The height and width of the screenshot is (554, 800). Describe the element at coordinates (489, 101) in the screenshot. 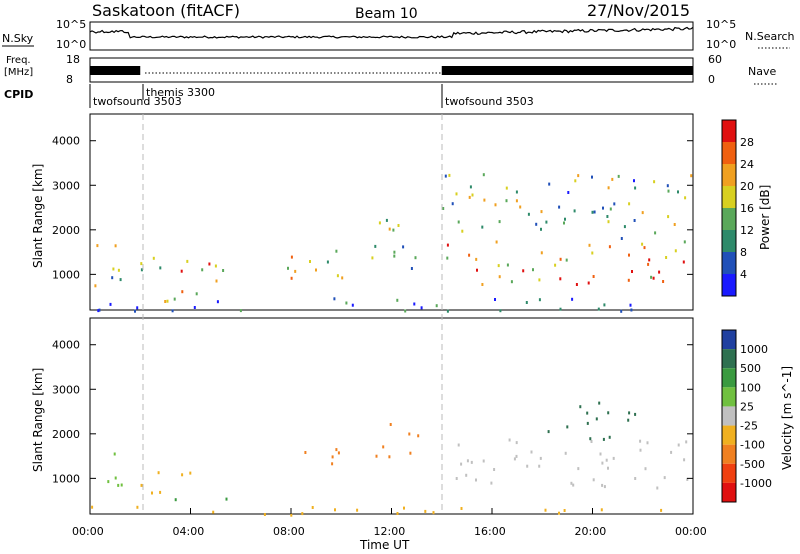

I see `cpid-segment-3: twofsound 3503` at that location.